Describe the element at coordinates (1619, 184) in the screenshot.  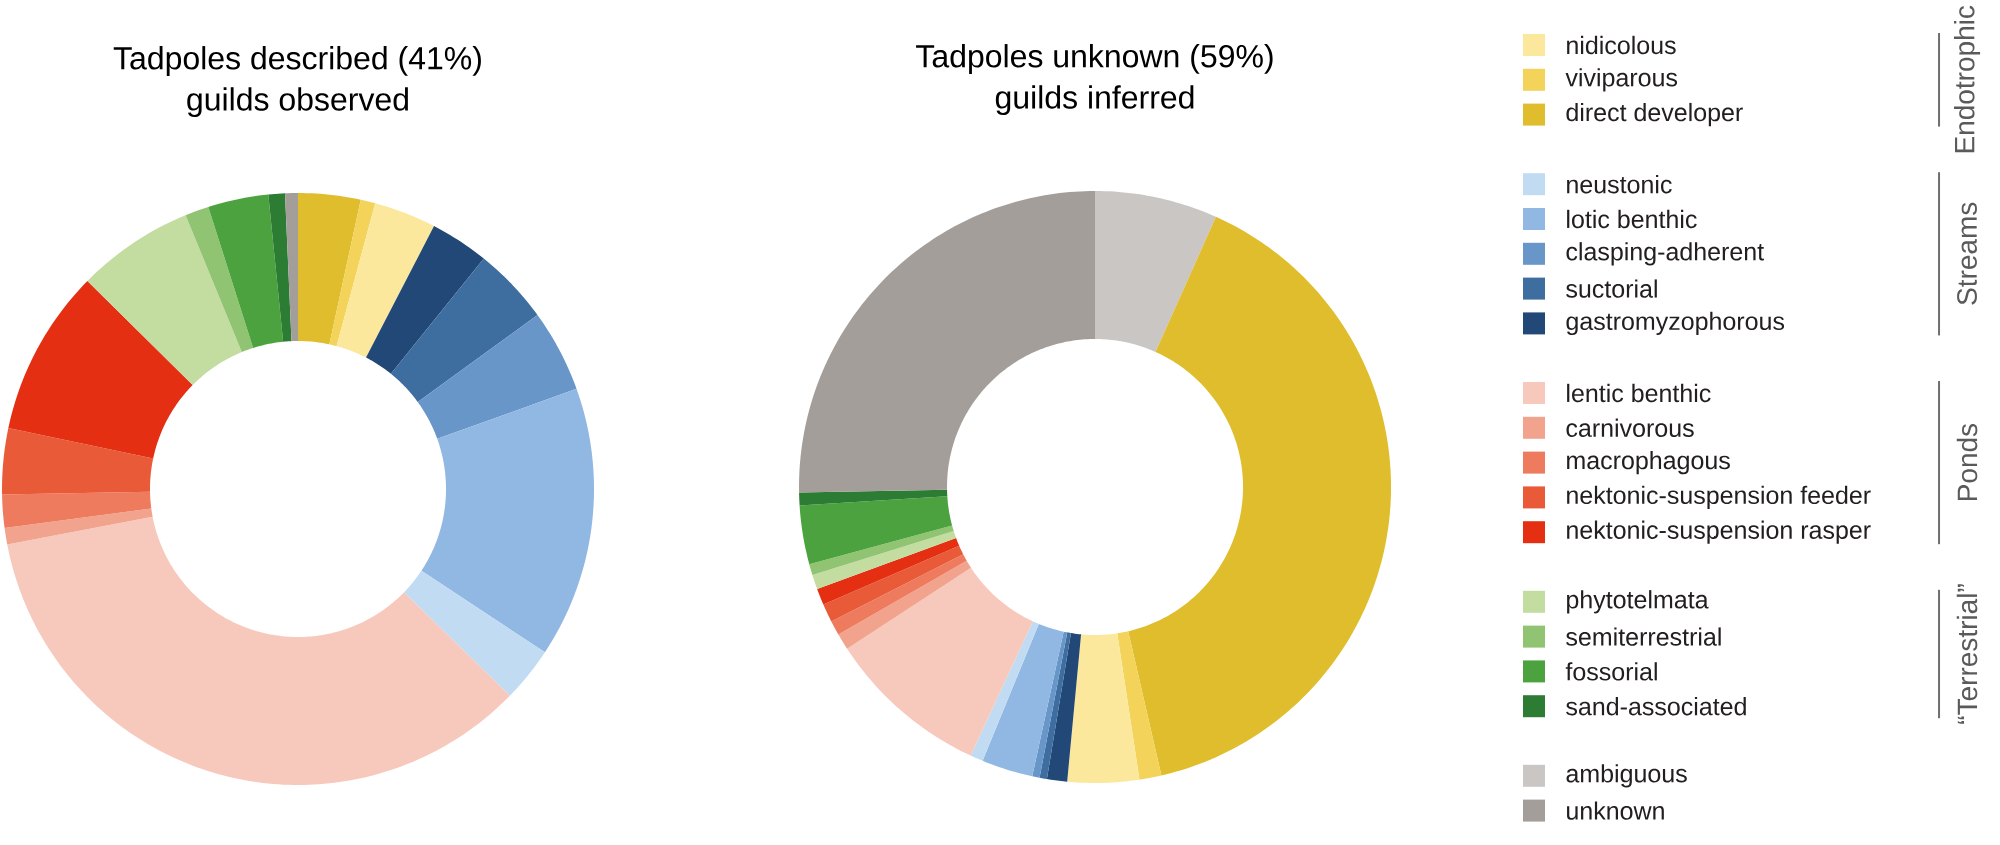
I see `category-label: neustonic` at that location.